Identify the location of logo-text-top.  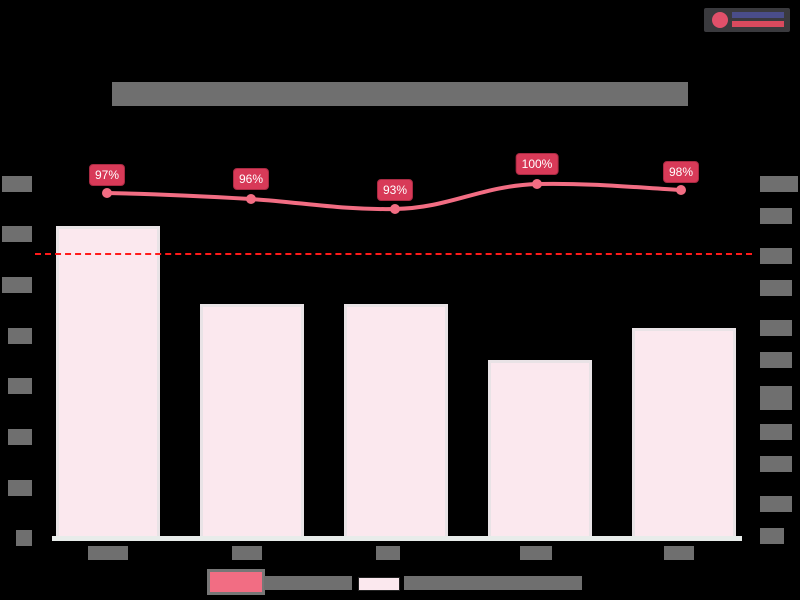
(758, 15).